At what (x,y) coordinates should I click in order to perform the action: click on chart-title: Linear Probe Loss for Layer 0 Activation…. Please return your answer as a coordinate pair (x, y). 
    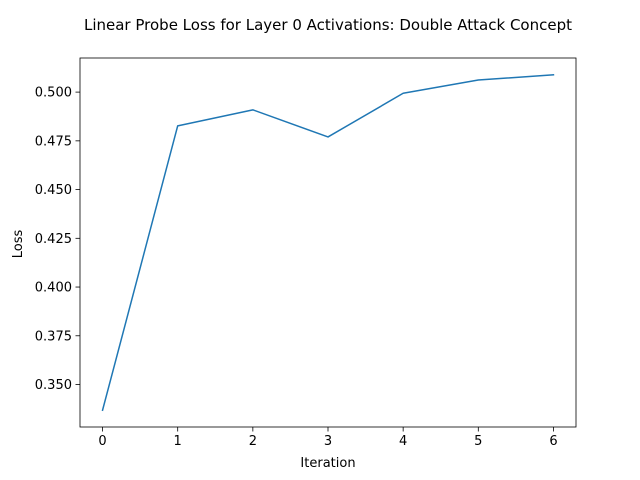
    Looking at the image, I should click on (328, 25).